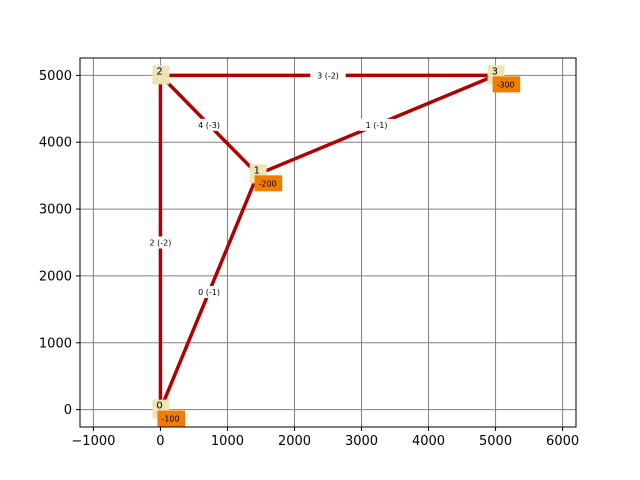  What do you see at coordinates (93, 441) in the screenshot?
I see `x-tick-label: −1000` at bounding box center [93, 441].